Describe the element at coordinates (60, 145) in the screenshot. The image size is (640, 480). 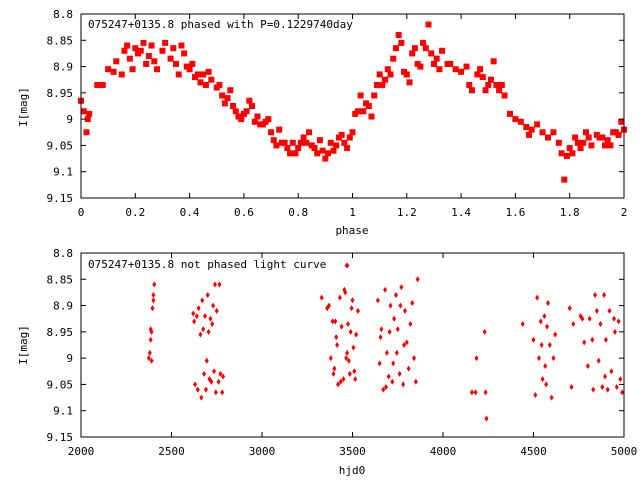
I see `phased-y-tick-label: 9.05` at that location.